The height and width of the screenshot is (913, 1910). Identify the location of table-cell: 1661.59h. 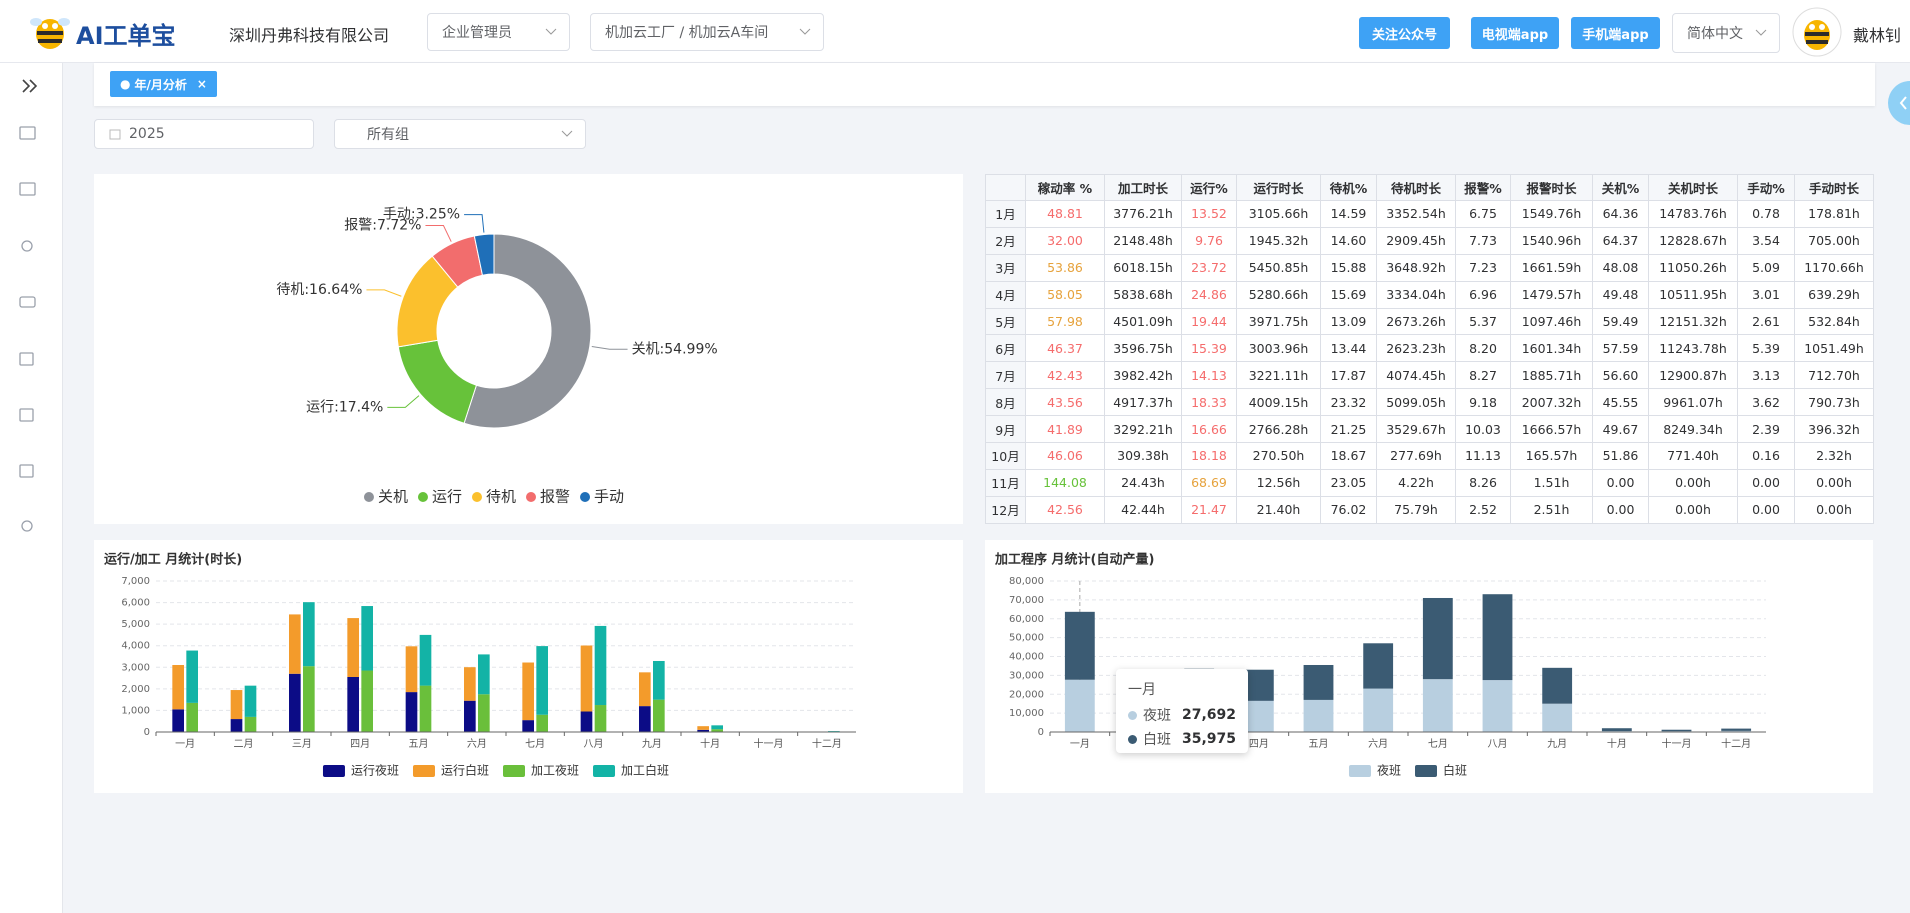
(1551, 267).